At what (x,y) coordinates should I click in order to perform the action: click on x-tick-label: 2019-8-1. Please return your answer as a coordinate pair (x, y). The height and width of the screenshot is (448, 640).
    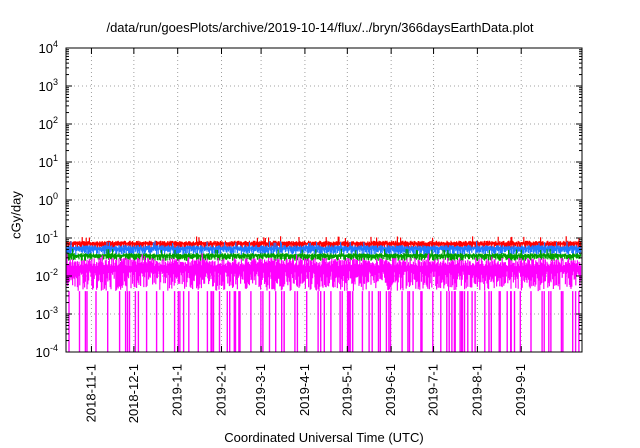
    Looking at the image, I should click on (476, 390).